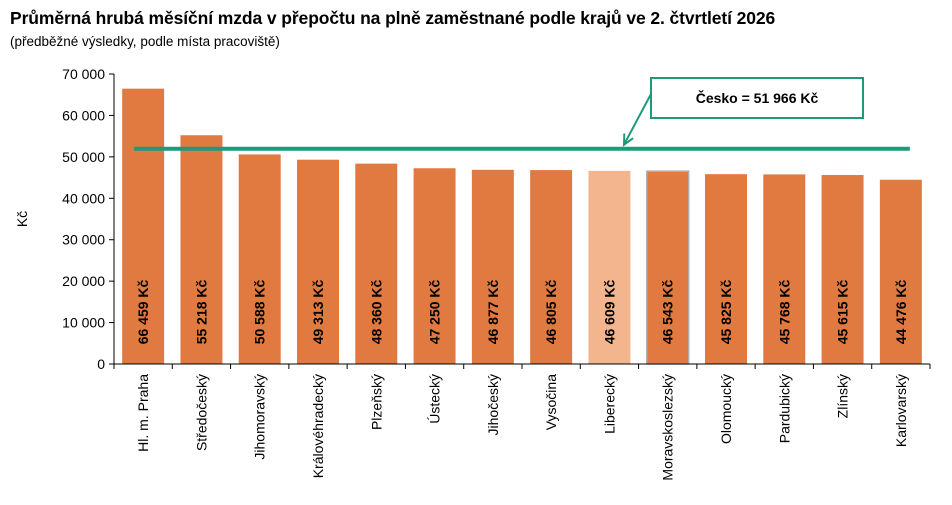  I want to click on y-axis-title: Kč, so click(22, 219).